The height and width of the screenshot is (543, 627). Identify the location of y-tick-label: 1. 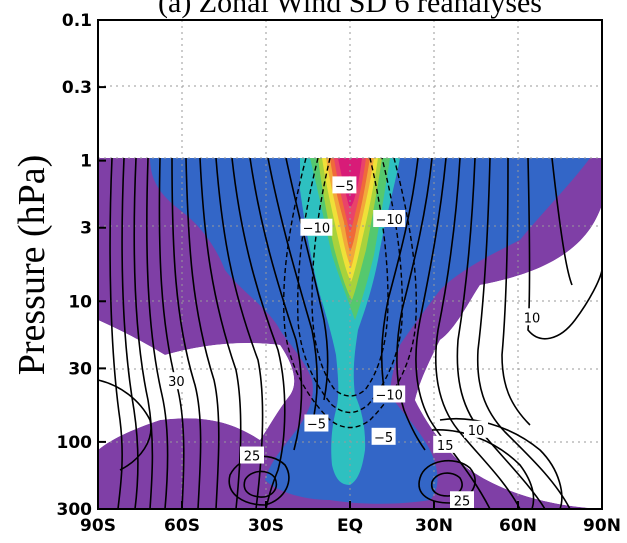
(86, 162).